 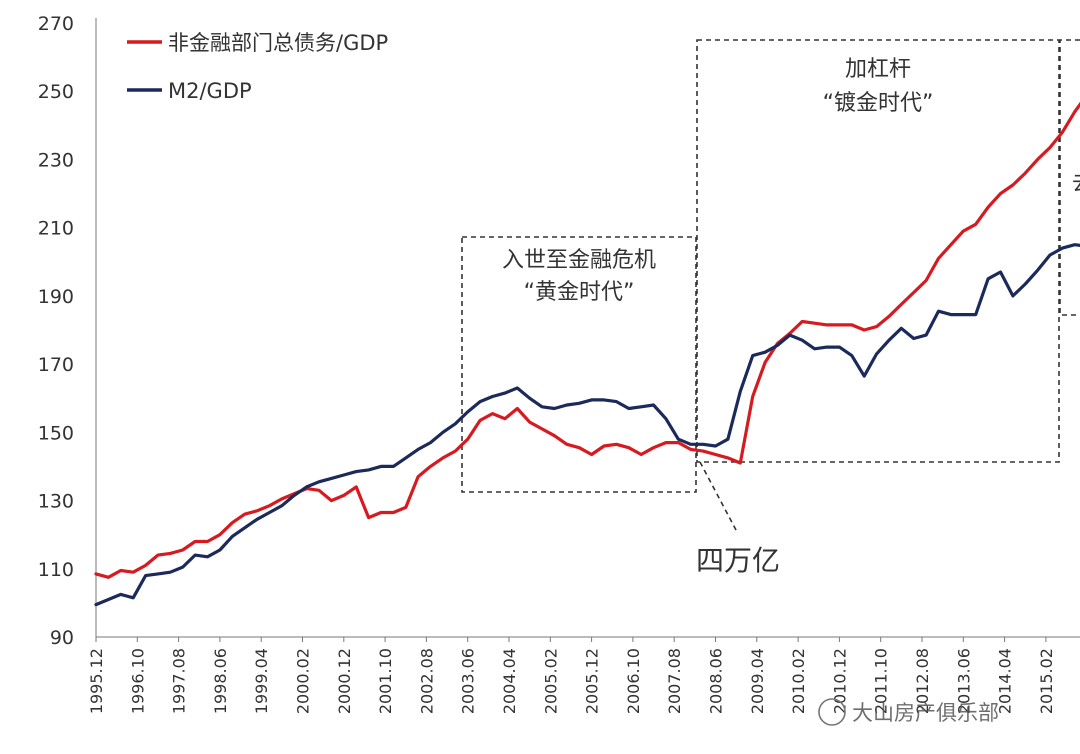 What do you see at coordinates (798, 681) in the screenshot?
I see `x-tick-label: 2010.02` at bounding box center [798, 681].